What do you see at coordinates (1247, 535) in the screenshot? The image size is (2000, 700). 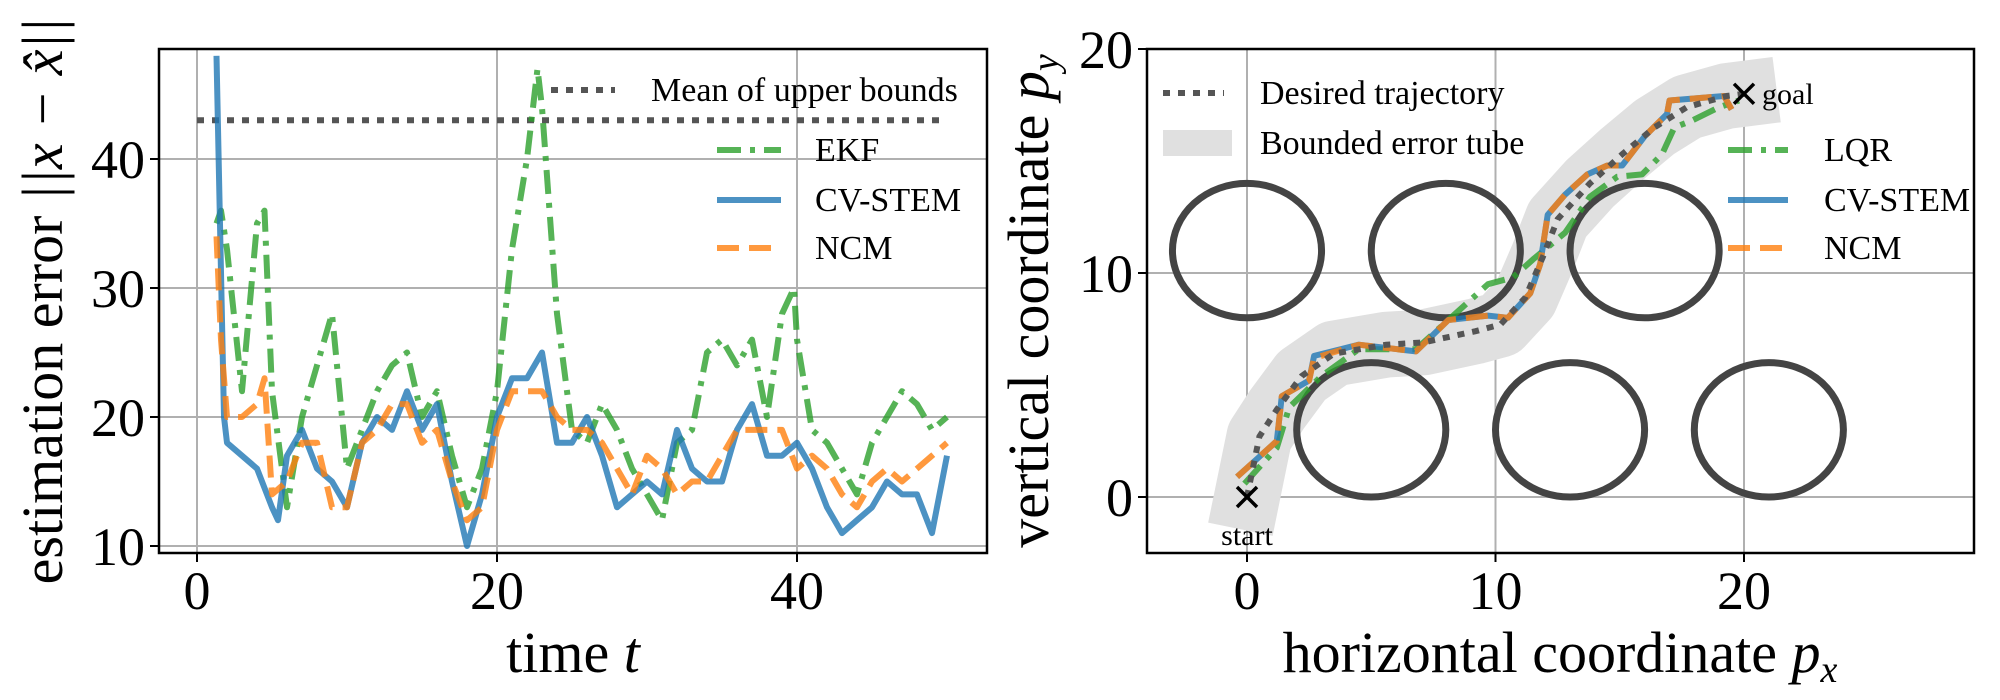 I see `start-label: start` at bounding box center [1247, 535].